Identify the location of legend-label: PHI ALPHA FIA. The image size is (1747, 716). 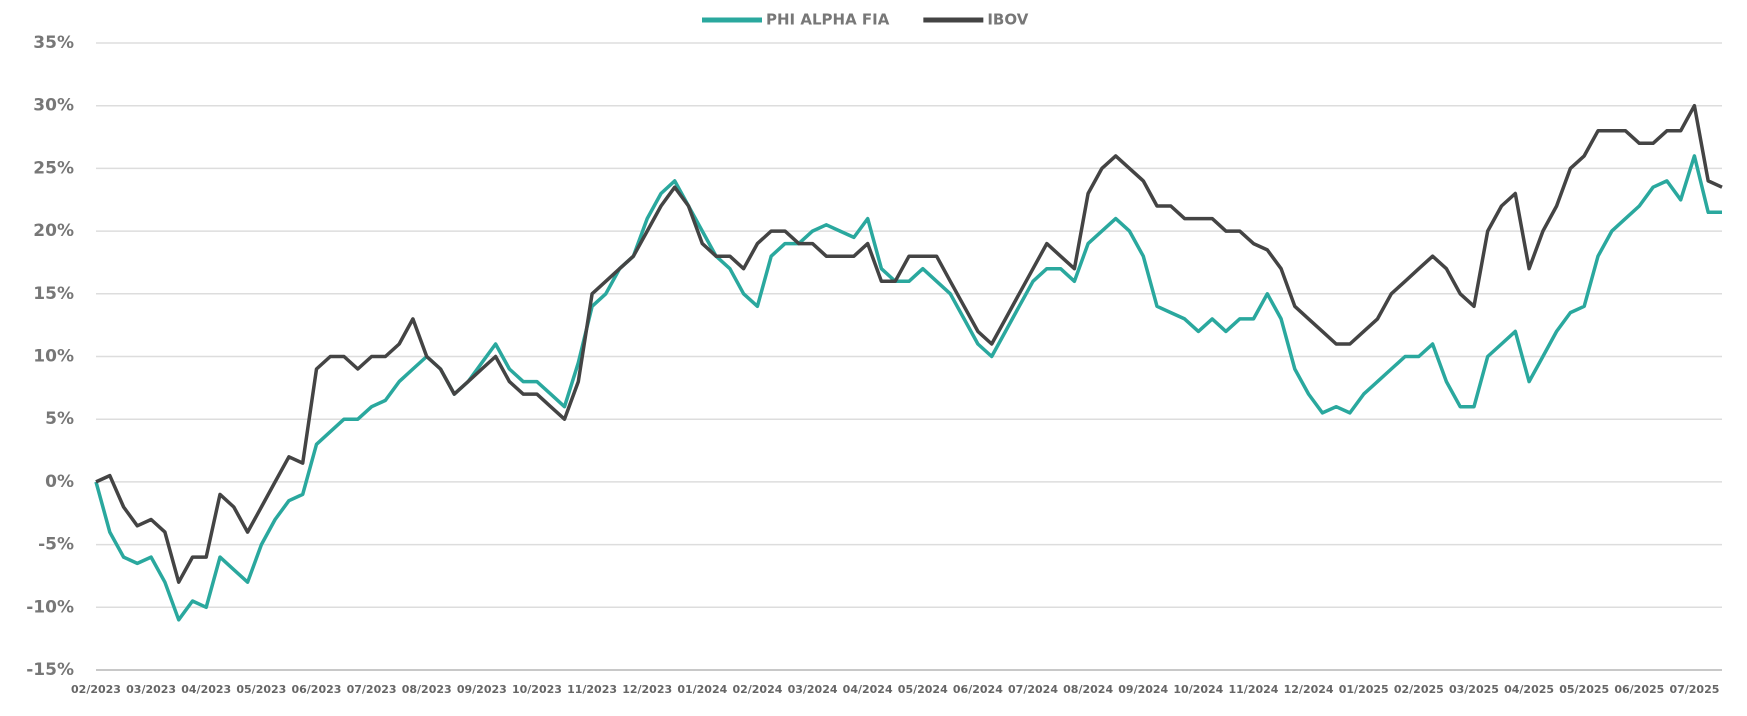
(828, 20).